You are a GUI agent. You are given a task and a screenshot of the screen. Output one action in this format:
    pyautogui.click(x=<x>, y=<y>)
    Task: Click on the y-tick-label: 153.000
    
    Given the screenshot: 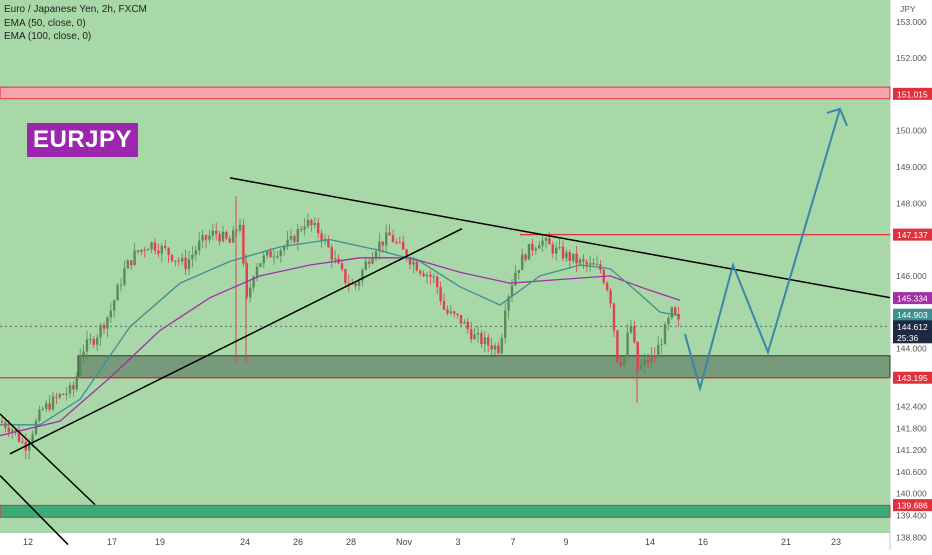 What is the action you would take?
    pyautogui.click(x=911, y=22)
    